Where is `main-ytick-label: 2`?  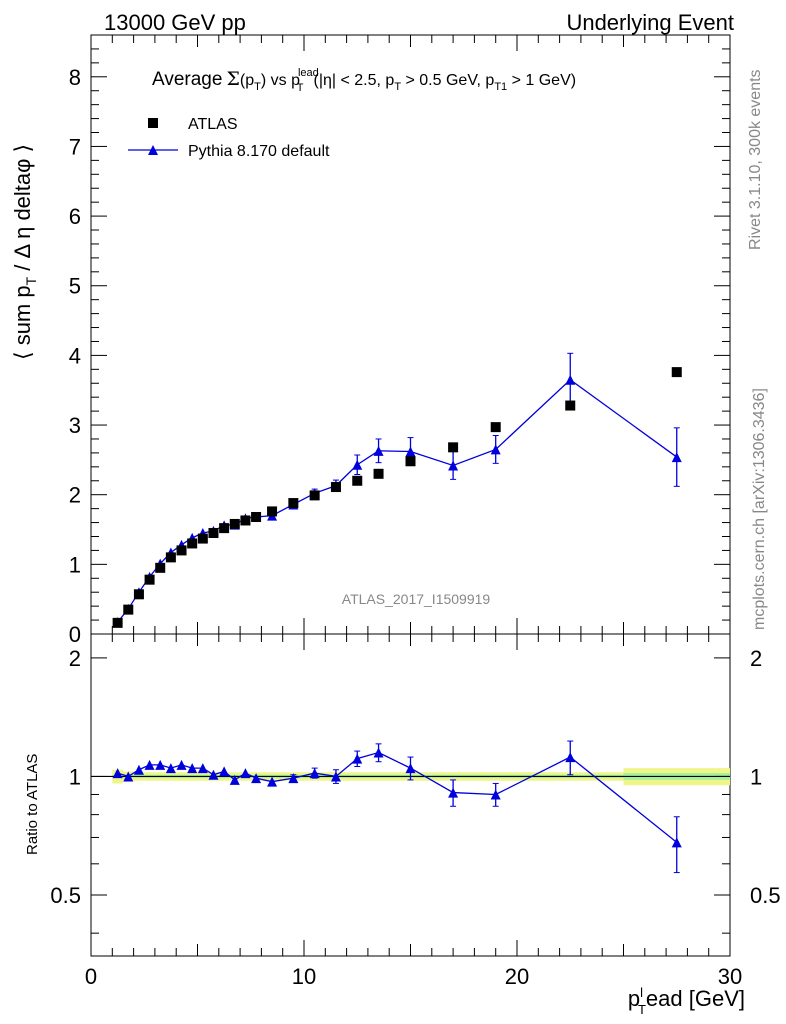 main-ytick-label: 2 is located at coordinates (75, 495).